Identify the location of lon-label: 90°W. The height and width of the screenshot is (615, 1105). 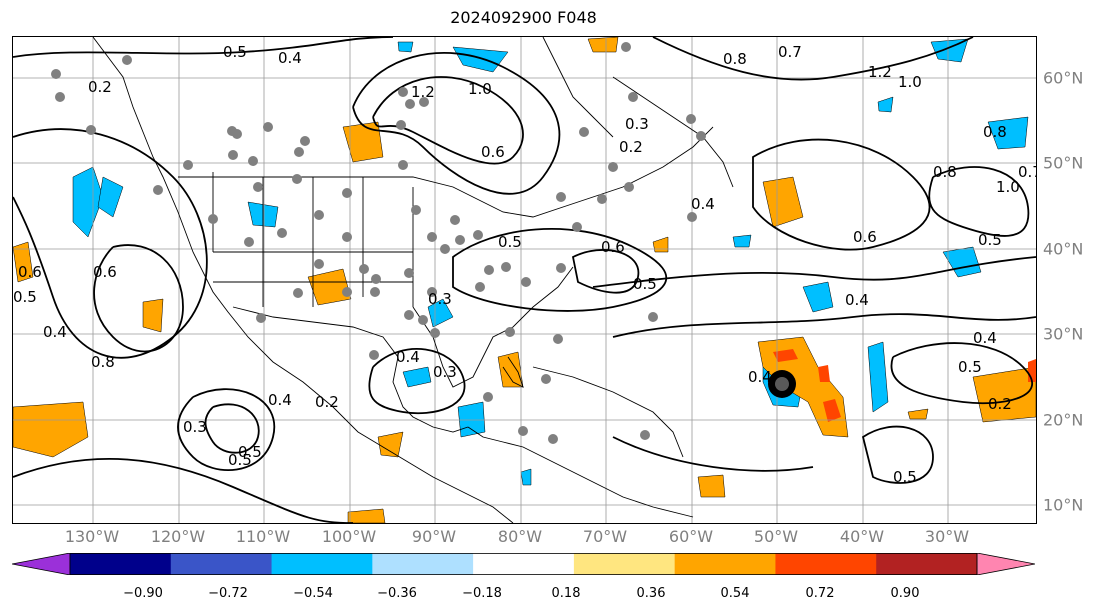
(434, 536).